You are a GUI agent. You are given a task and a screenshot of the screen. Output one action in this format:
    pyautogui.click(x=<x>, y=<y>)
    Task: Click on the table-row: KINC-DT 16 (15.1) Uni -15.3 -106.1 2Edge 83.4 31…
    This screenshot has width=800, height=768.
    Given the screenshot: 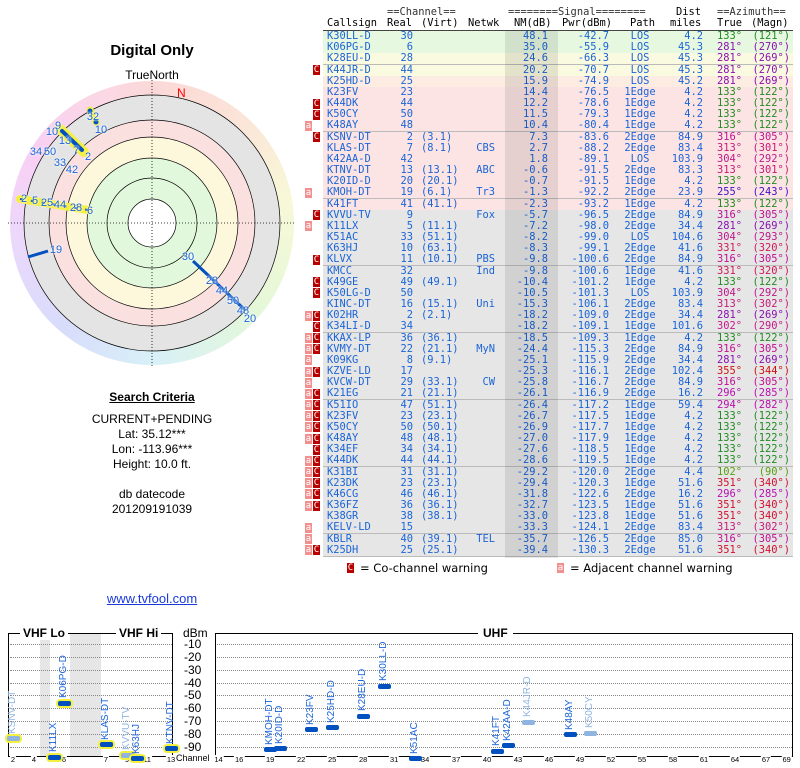 What is the action you would take?
    pyautogui.click(x=558, y=305)
    